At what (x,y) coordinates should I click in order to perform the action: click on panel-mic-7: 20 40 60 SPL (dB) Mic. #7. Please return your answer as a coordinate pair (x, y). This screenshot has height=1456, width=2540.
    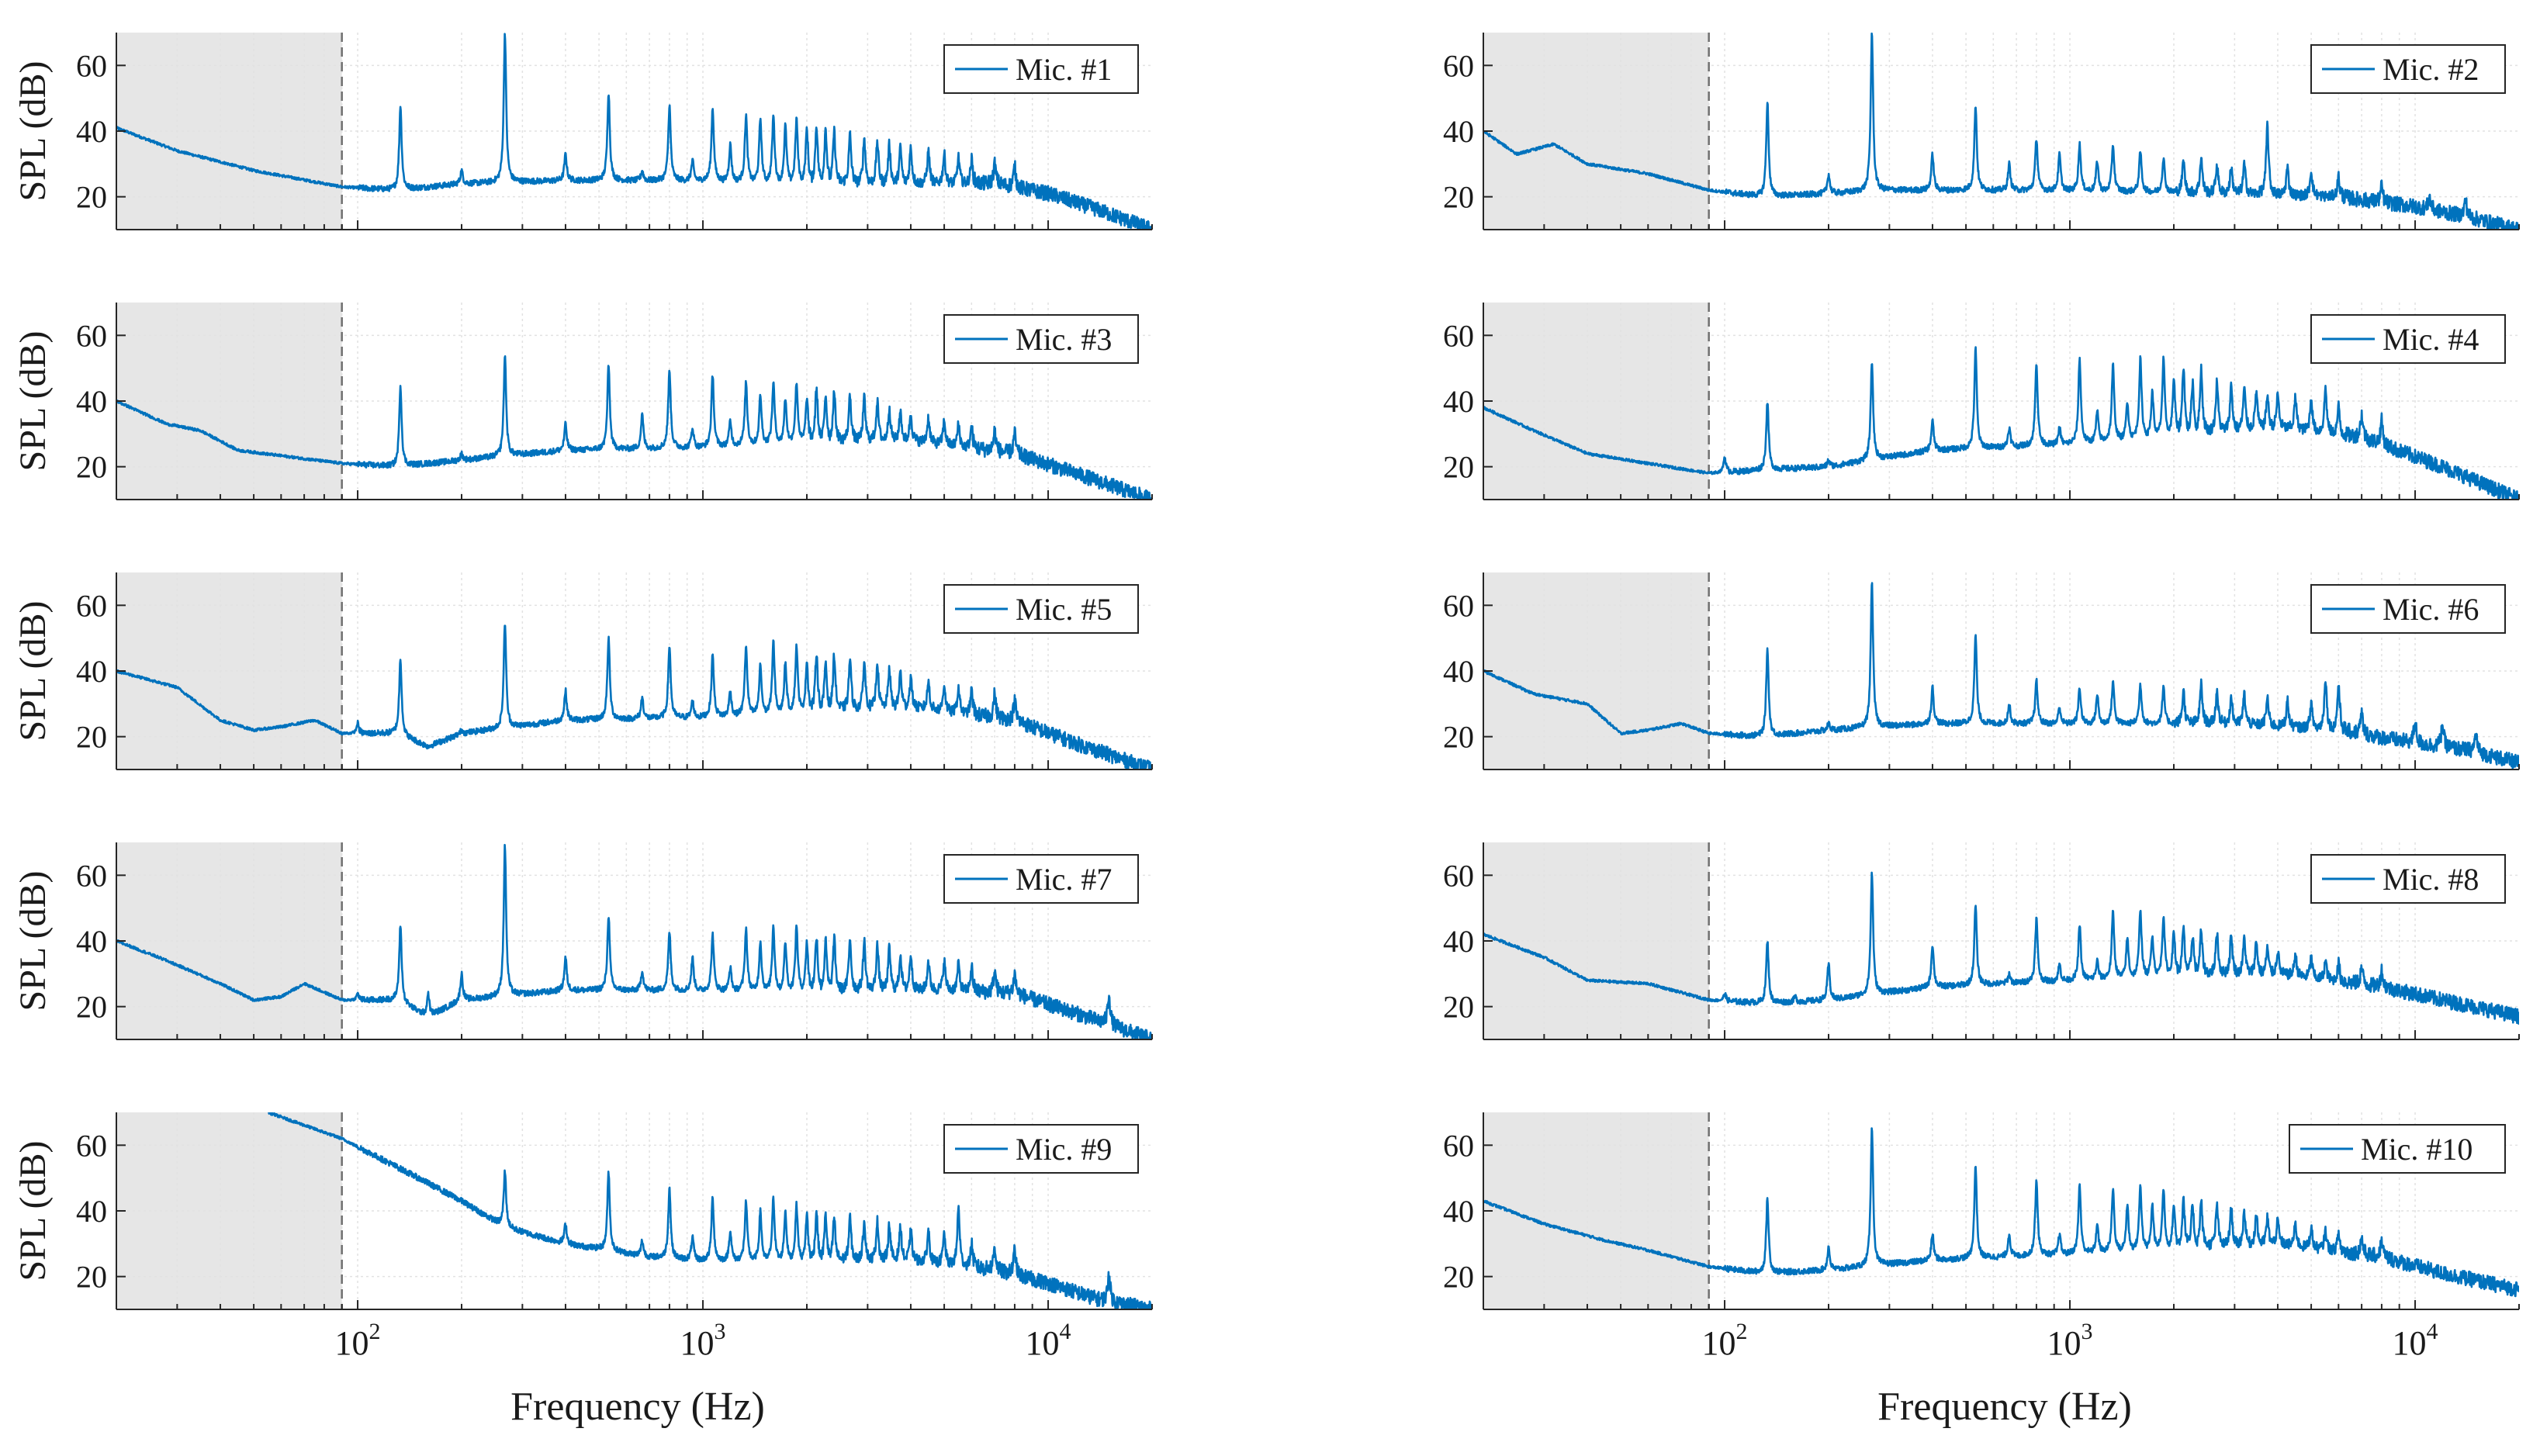
    Looking at the image, I should click on (582, 941).